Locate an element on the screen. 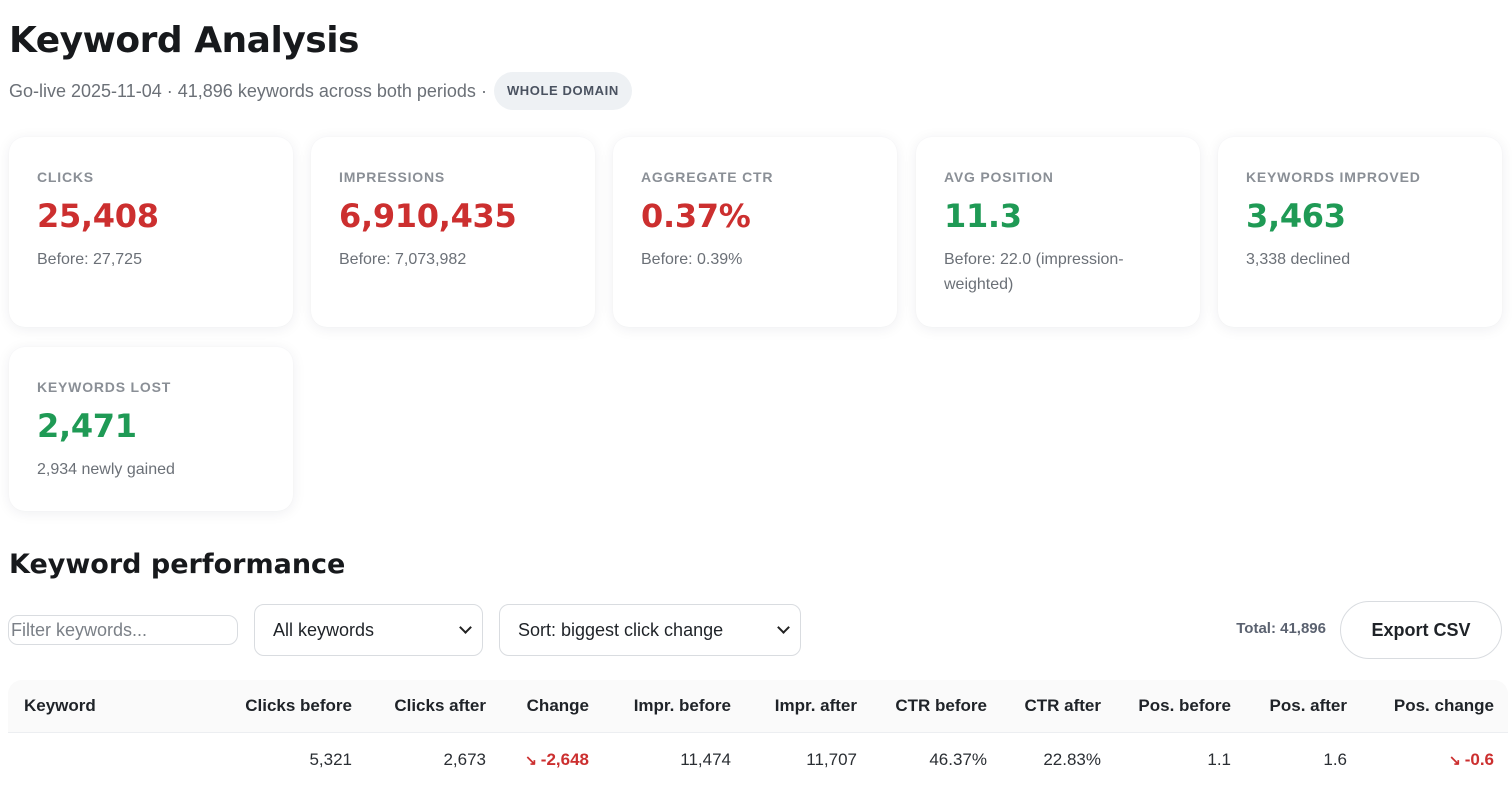 This screenshot has width=1512, height=812. column-header-ctr-before: CTR before is located at coordinates (936, 706).